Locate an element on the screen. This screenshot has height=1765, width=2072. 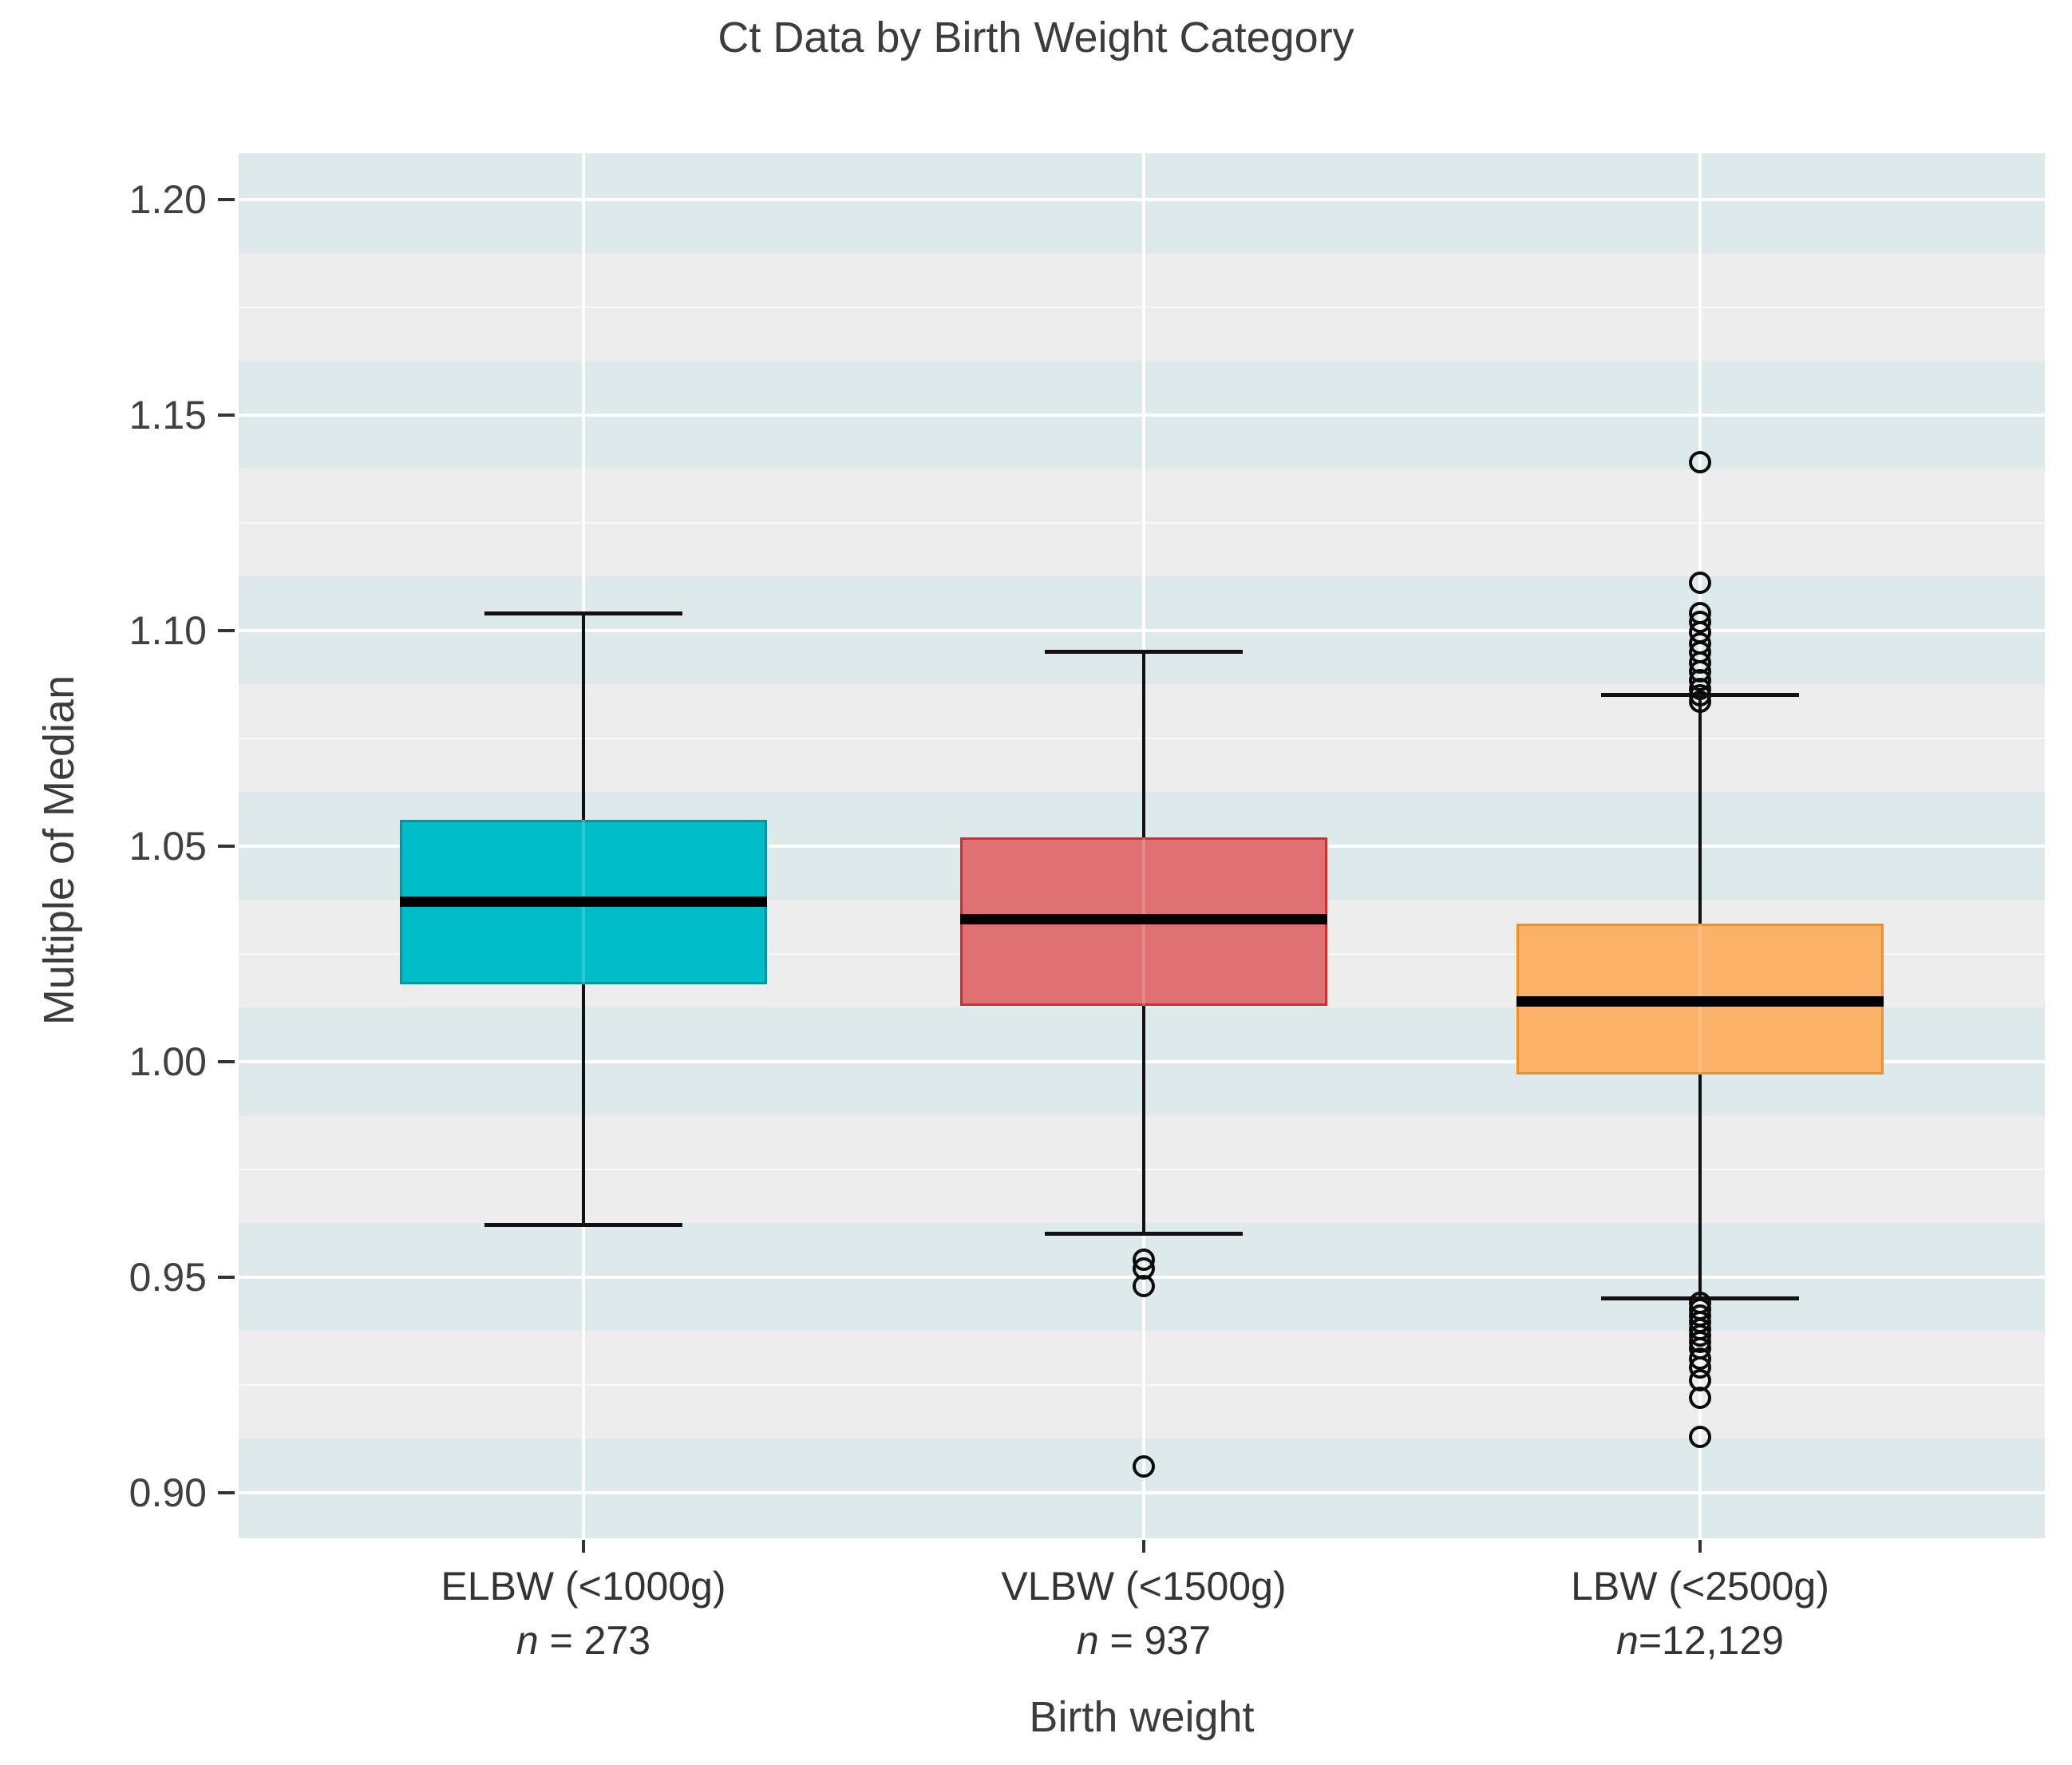
x-category-n: n = 937 is located at coordinates (1144, 1640).